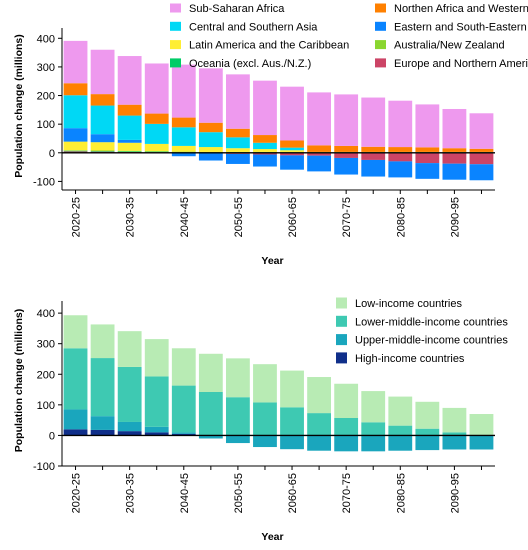 The height and width of the screenshot is (550, 528). I want to click on legend-label-oceania-excl-aus-n-z: Oceania (excl. Aus./N.Z.), so click(250, 64).